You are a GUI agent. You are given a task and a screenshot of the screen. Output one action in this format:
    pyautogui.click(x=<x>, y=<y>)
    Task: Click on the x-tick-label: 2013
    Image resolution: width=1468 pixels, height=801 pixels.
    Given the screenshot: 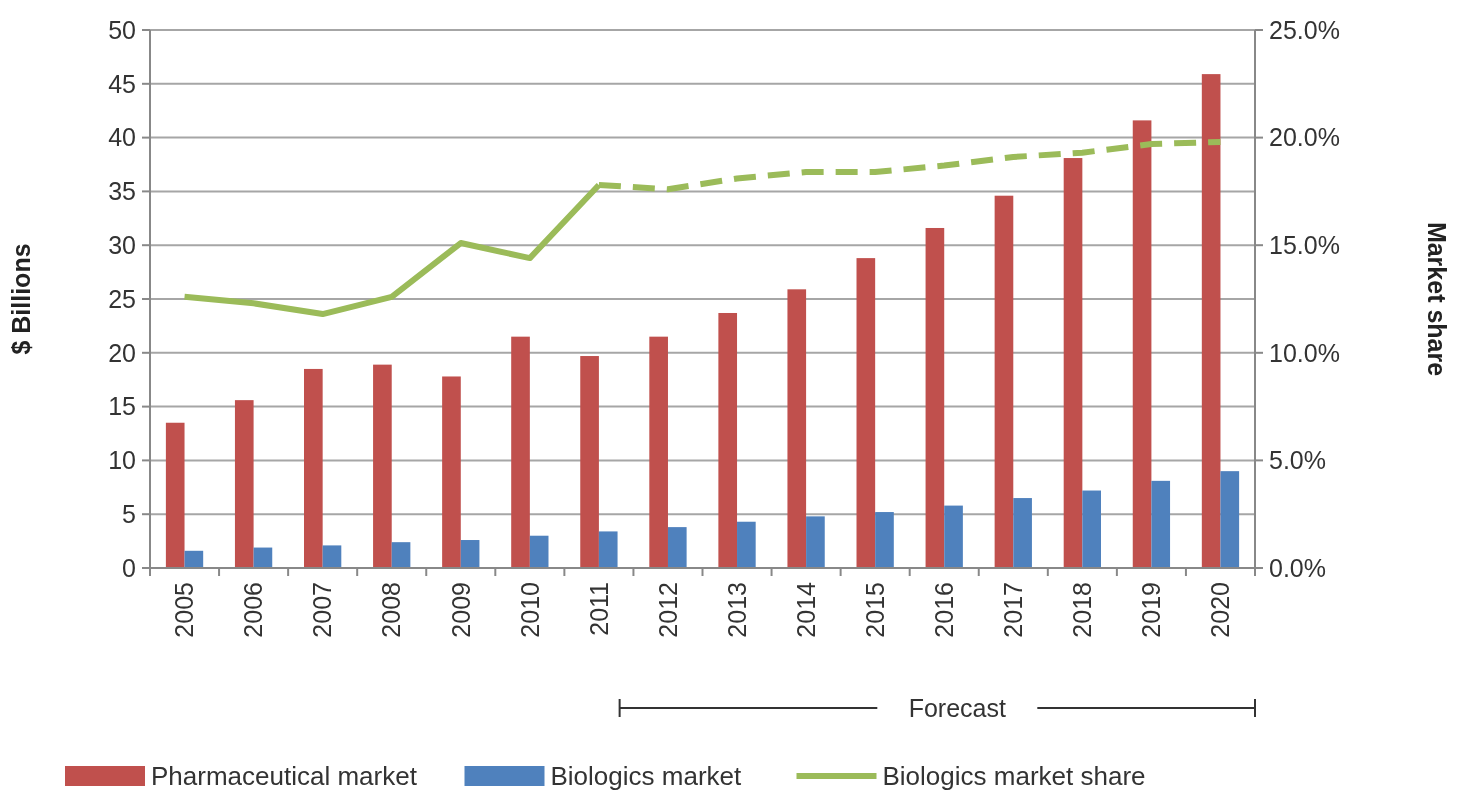 What is the action you would take?
    pyautogui.click(x=736, y=610)
    